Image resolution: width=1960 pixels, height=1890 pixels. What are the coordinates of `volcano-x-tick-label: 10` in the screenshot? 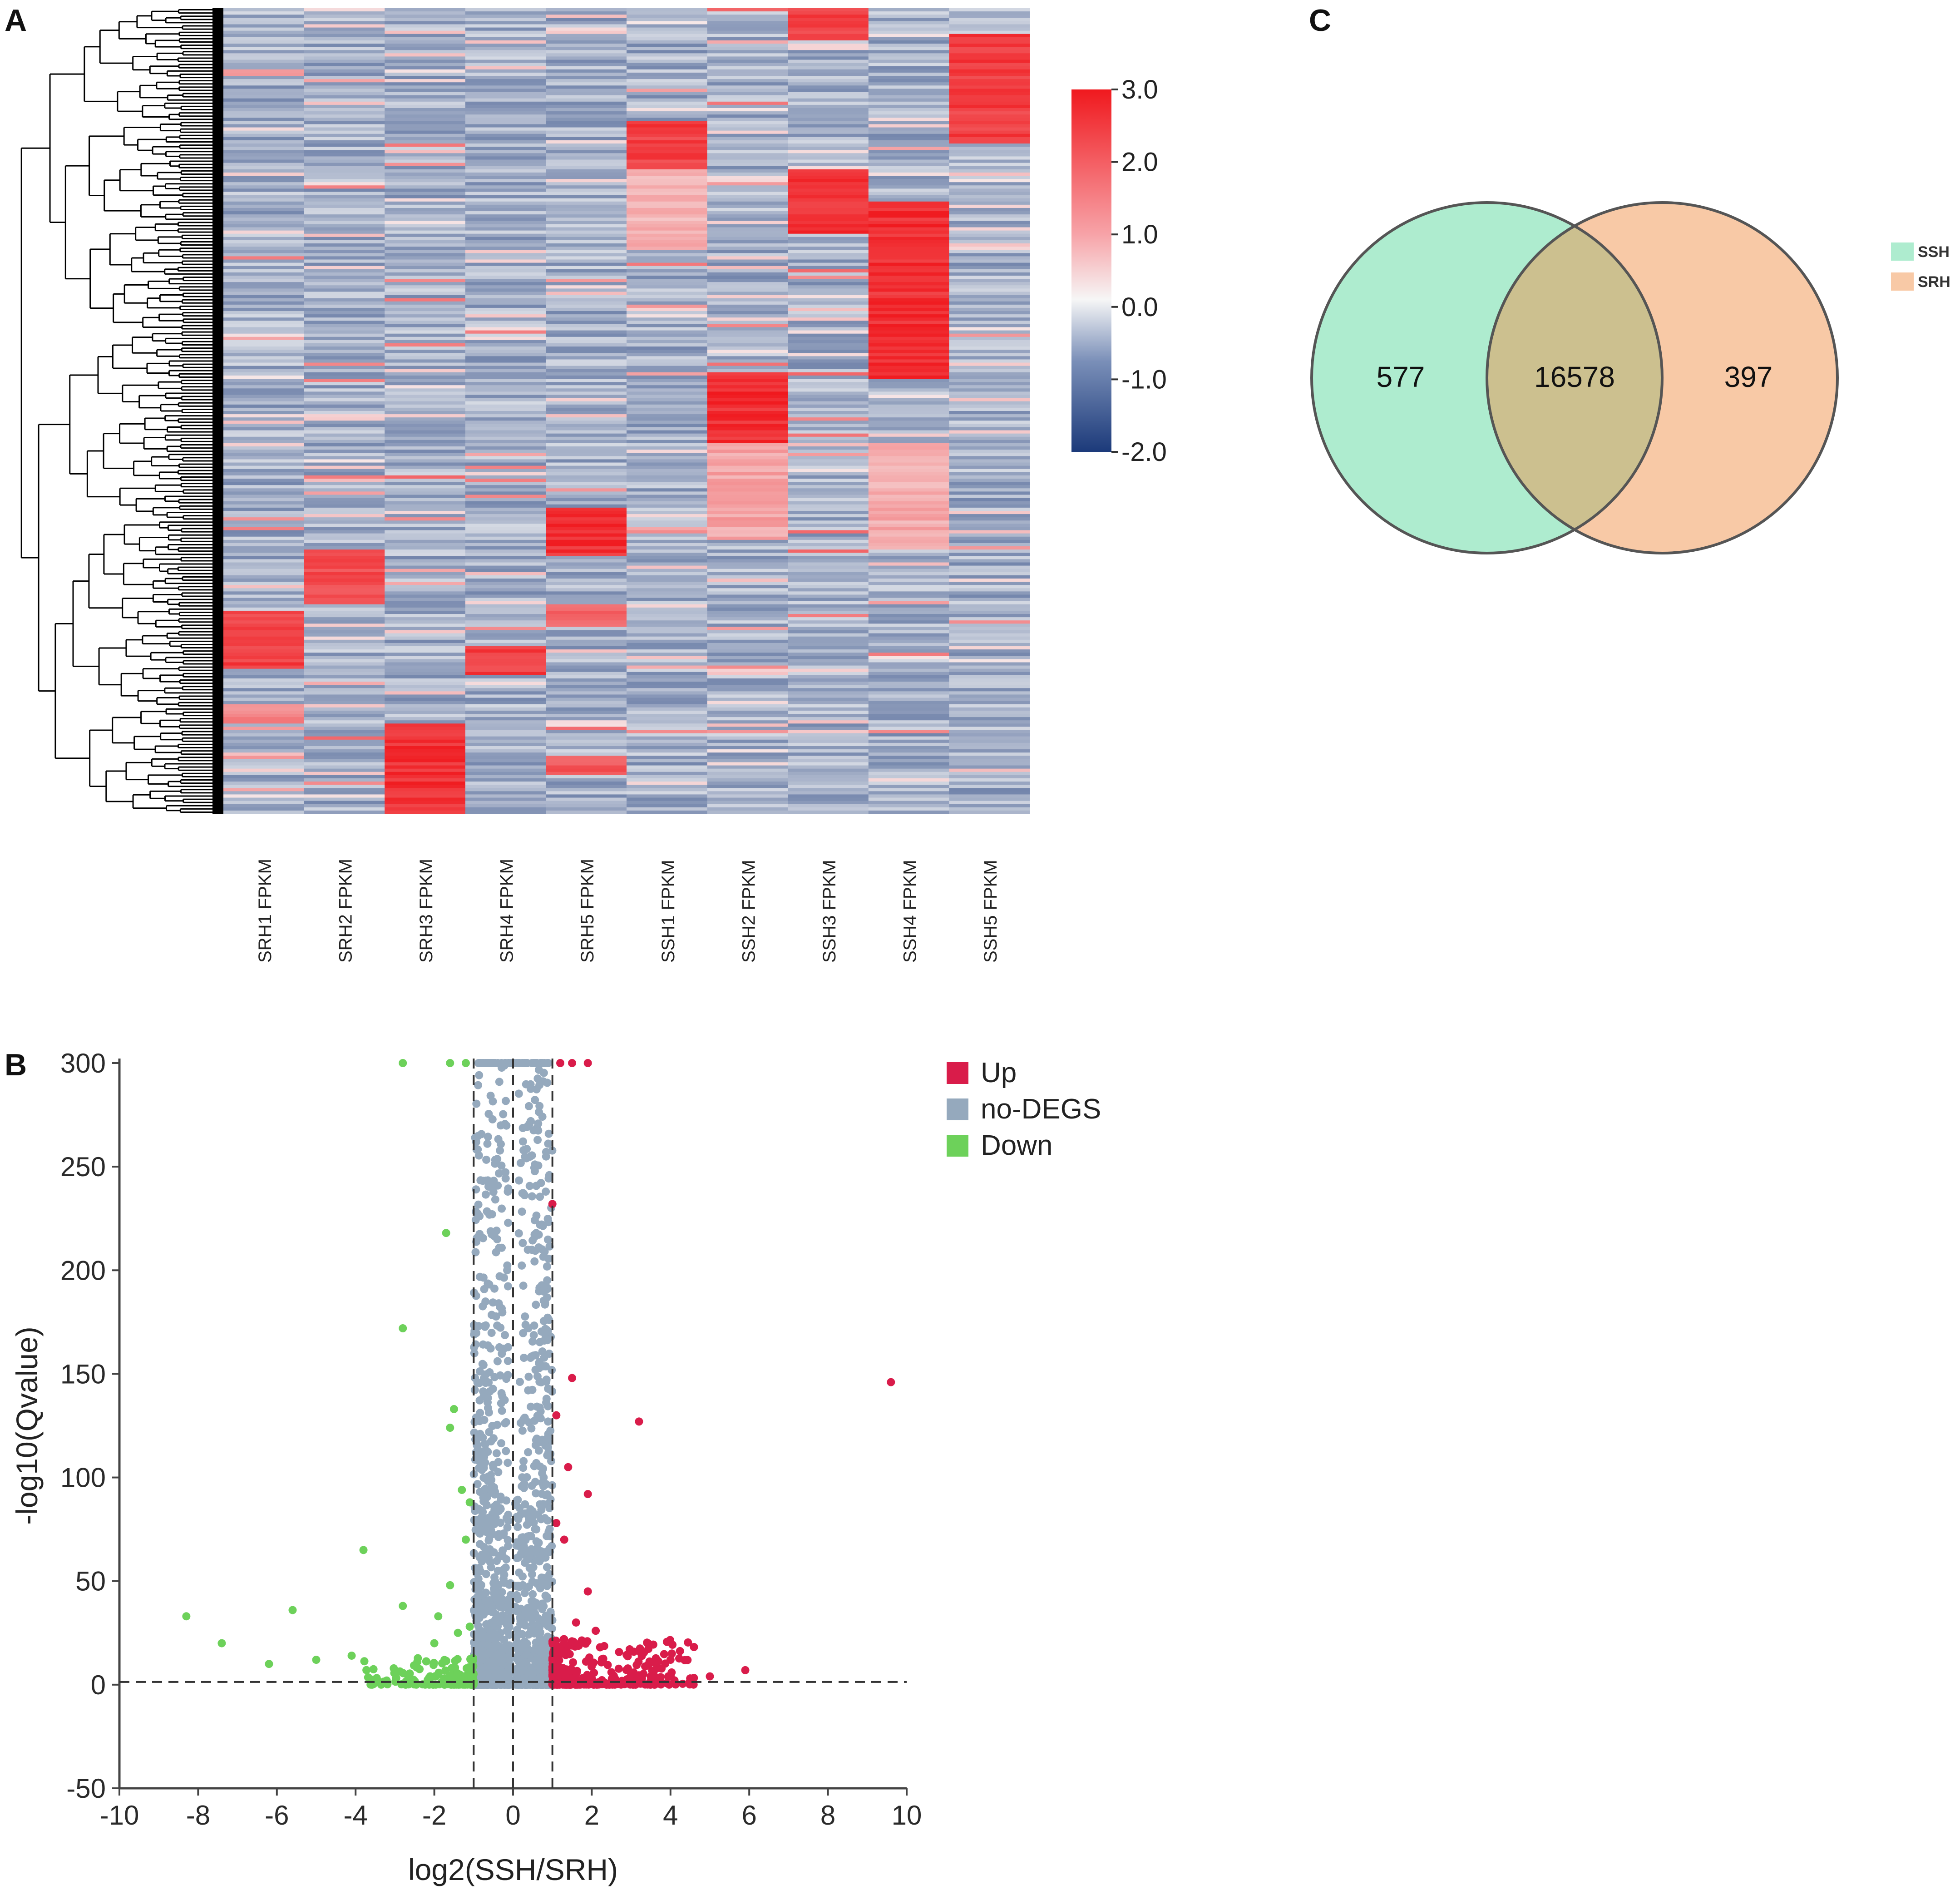 It's located at (907, 1815).